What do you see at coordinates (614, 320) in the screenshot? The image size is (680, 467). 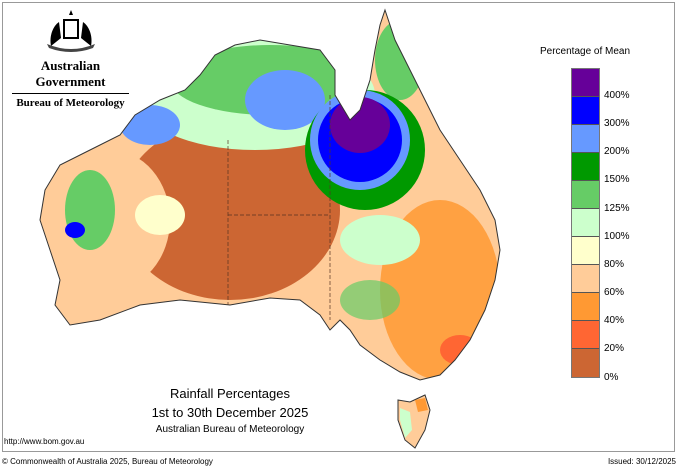 I see `legend-label: 40%` at bounding box center [614, 320].